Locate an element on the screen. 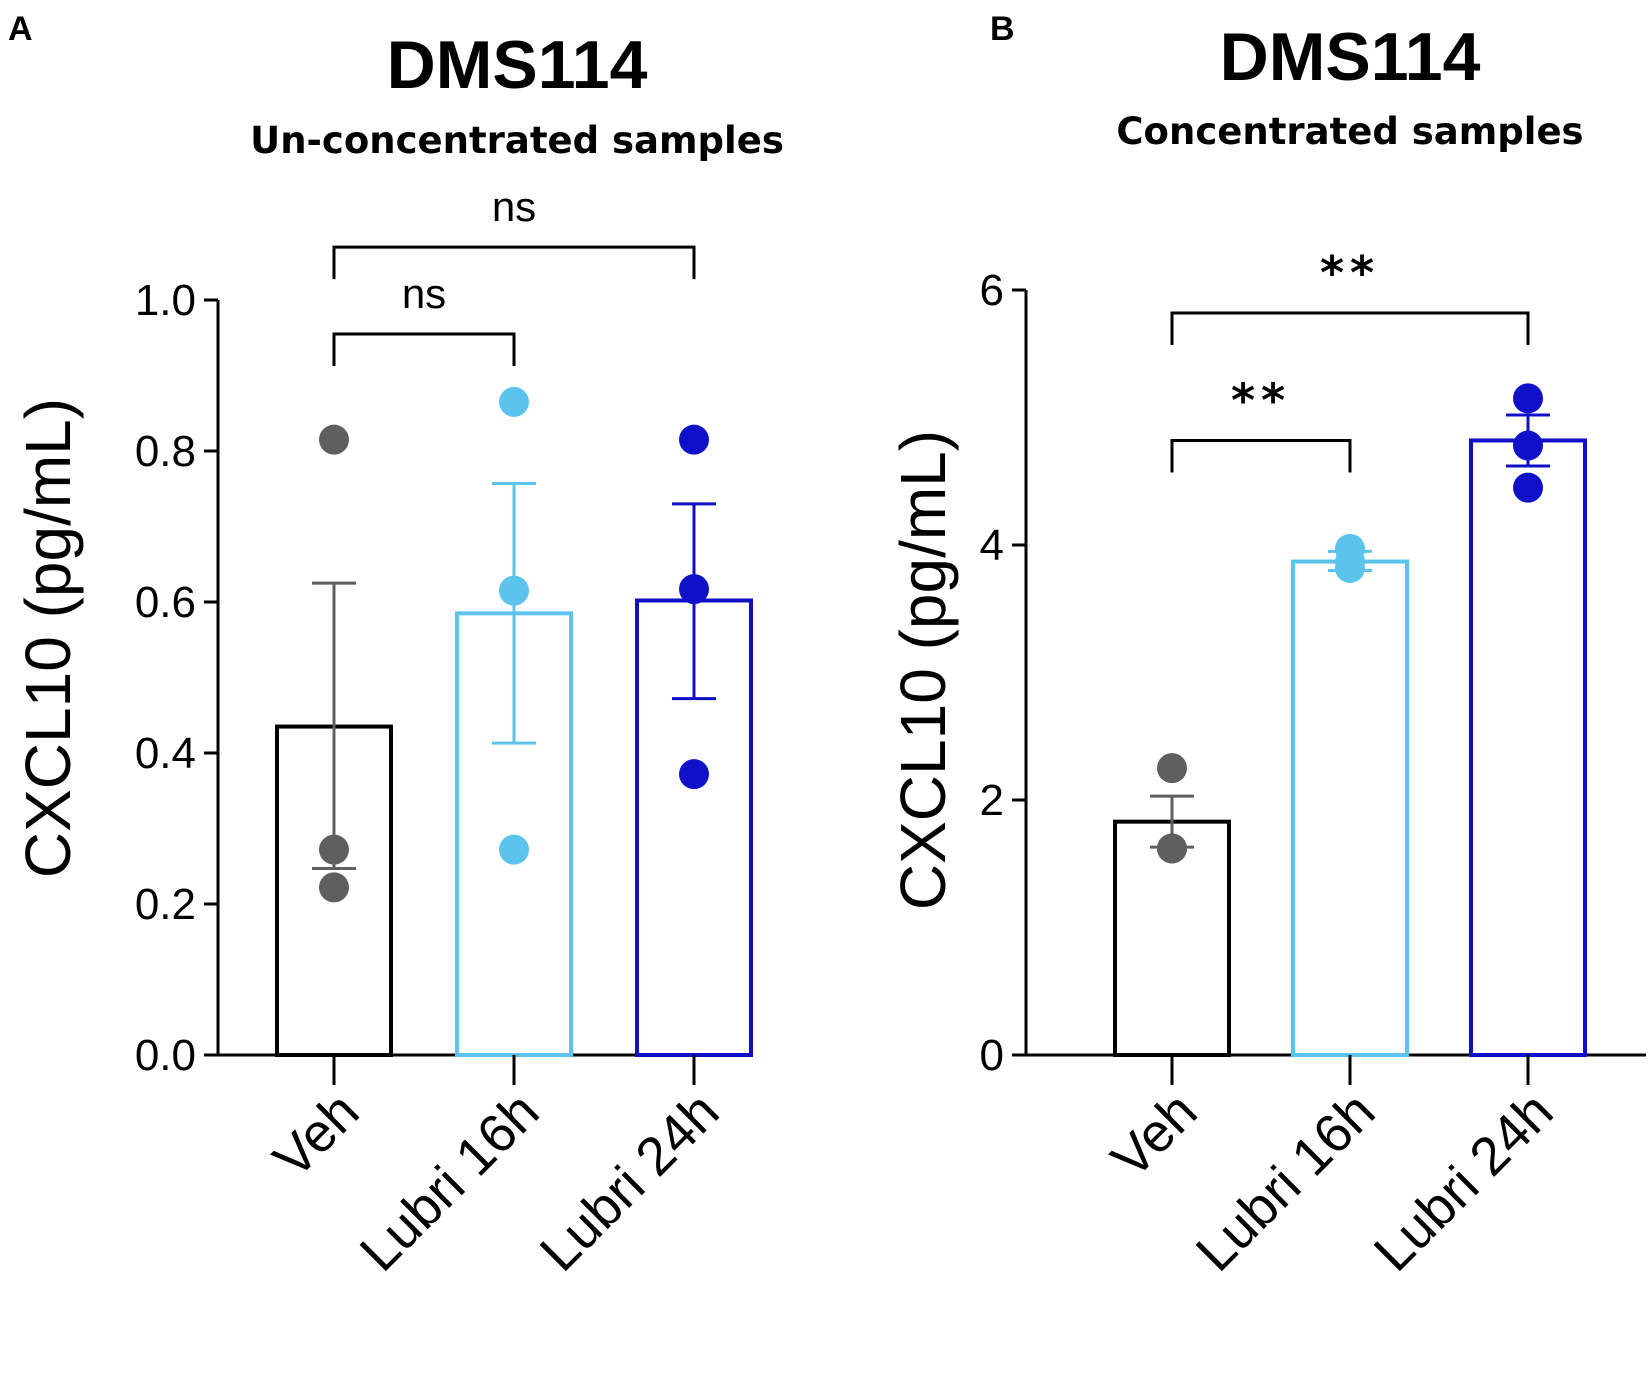 This screenshot has height=1376, width=1652. panel-b-y-tick-label: 4 is located at coordinates (992, 545).